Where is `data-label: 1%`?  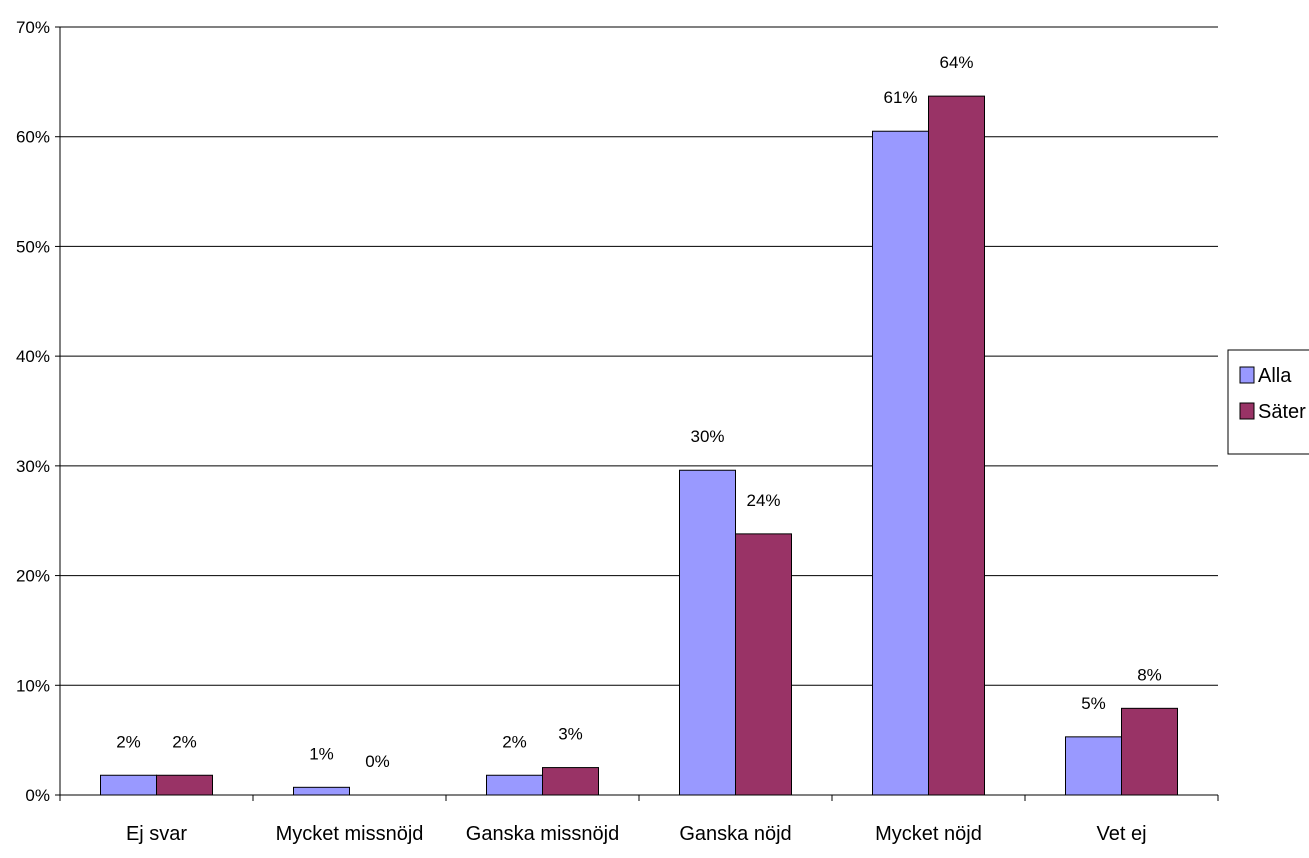
data-label: 1% is located at coordinates (321, 753).